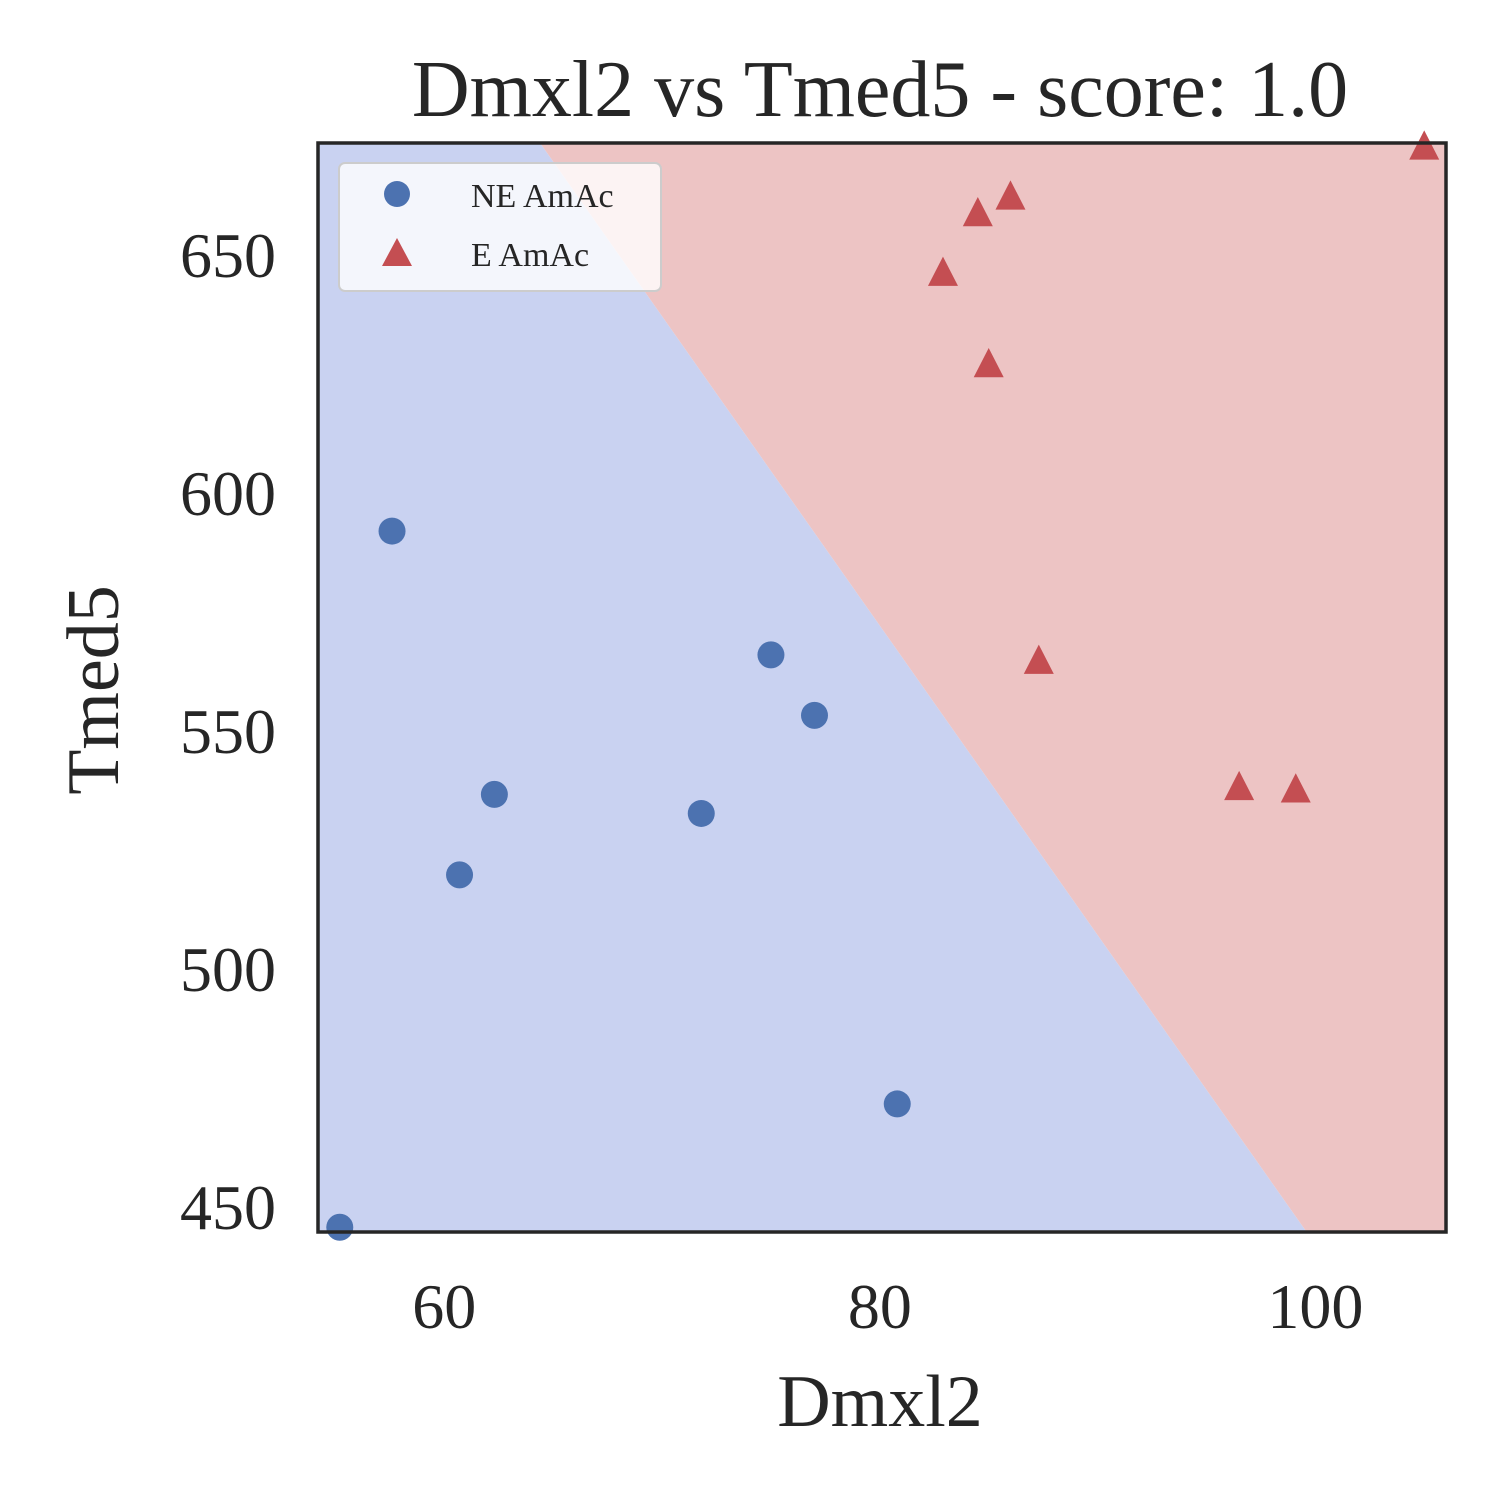  I want to click on x-axis-label: Dmxl2, so click(880, 1402).